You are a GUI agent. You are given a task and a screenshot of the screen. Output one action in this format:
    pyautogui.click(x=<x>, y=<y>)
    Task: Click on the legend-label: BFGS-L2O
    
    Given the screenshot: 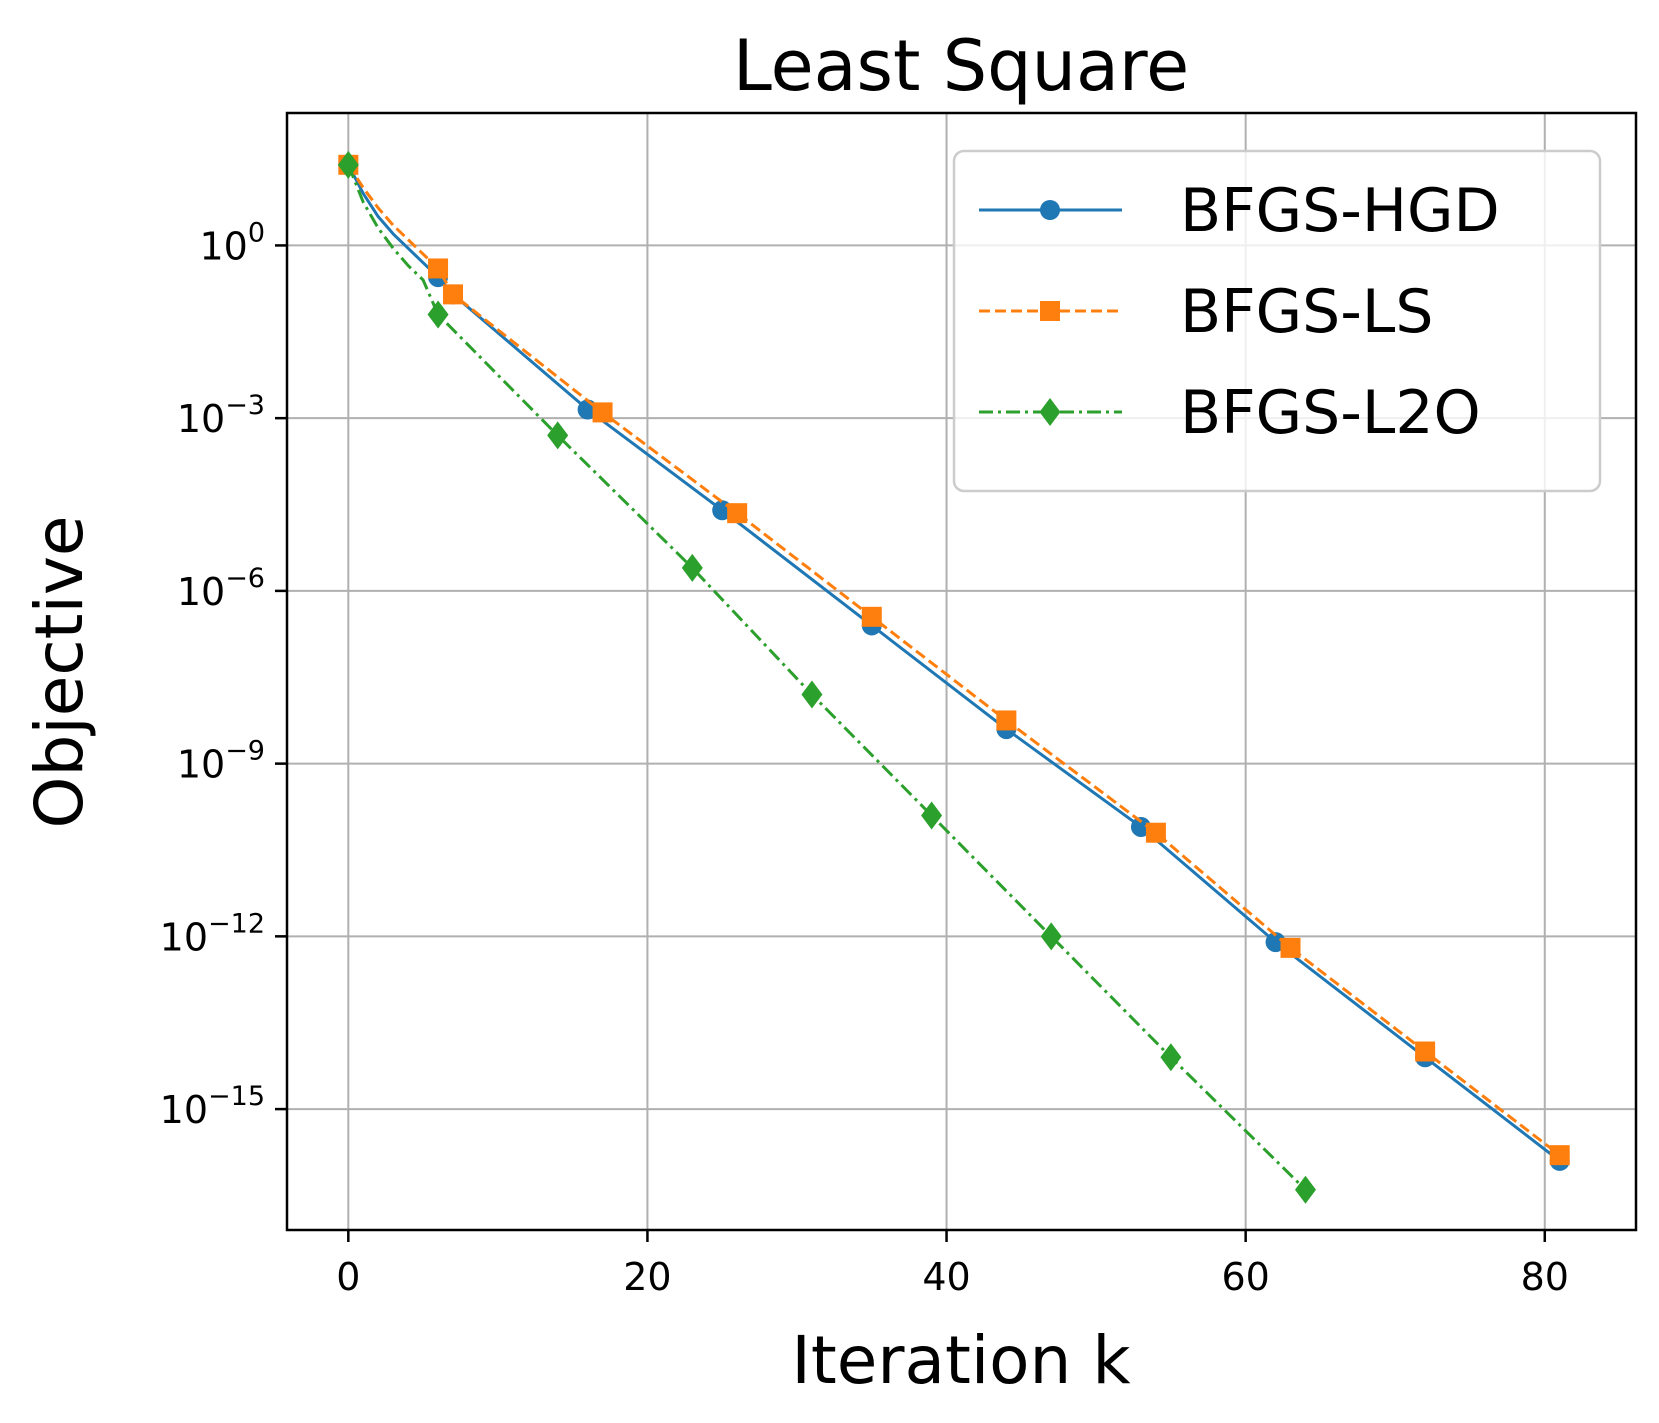 What is the action you would take?
    pyautogui.click(x=1330, y=413)
    